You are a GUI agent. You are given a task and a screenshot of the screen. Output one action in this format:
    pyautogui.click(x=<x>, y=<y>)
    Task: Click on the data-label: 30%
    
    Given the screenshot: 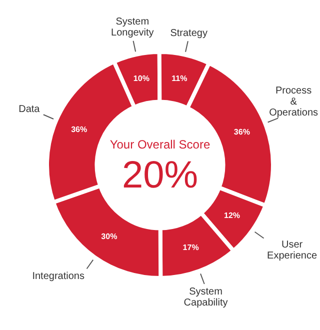 What is the action you would take?
    pyautogui.click(x=109, y=237)
    